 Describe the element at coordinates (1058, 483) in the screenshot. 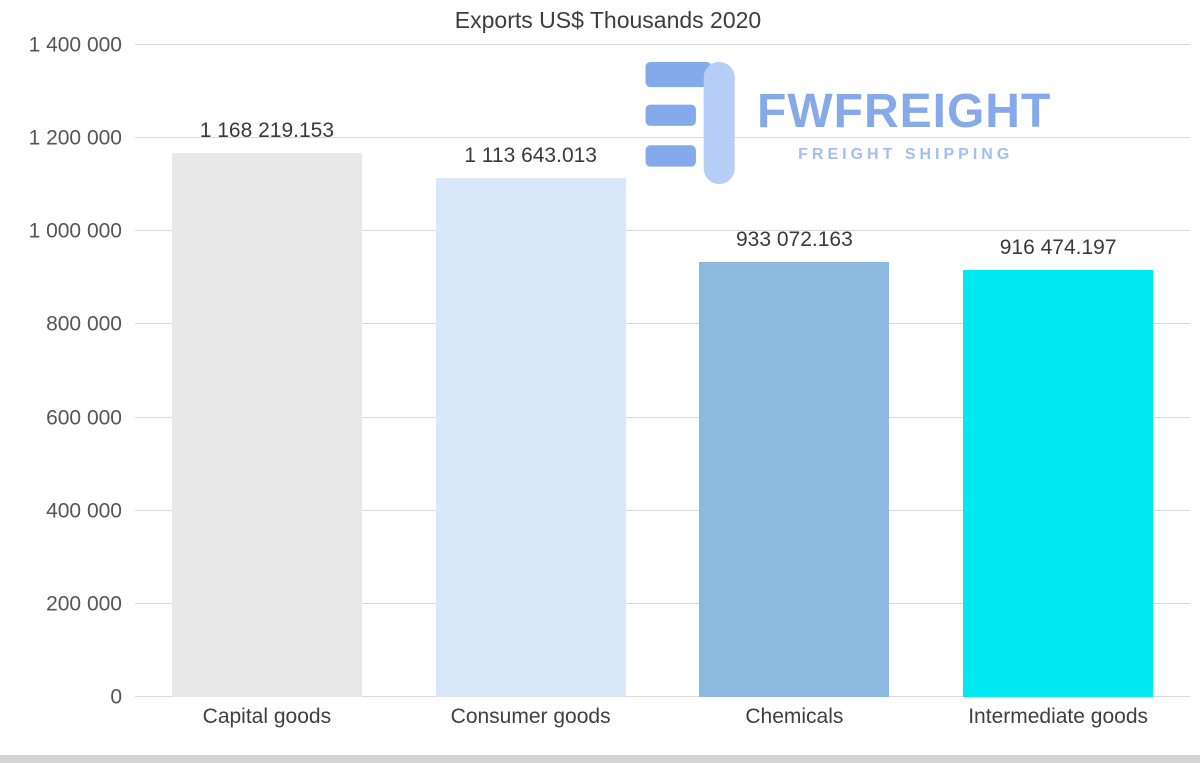

I see `bar-intermediate-goods` at that location.